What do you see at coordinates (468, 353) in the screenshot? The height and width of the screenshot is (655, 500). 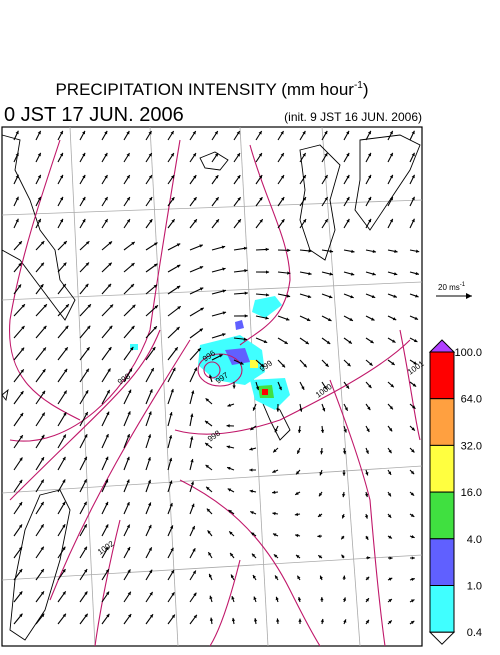 I see `colorbar-label: 100.0` at bounding box center [468, 353].